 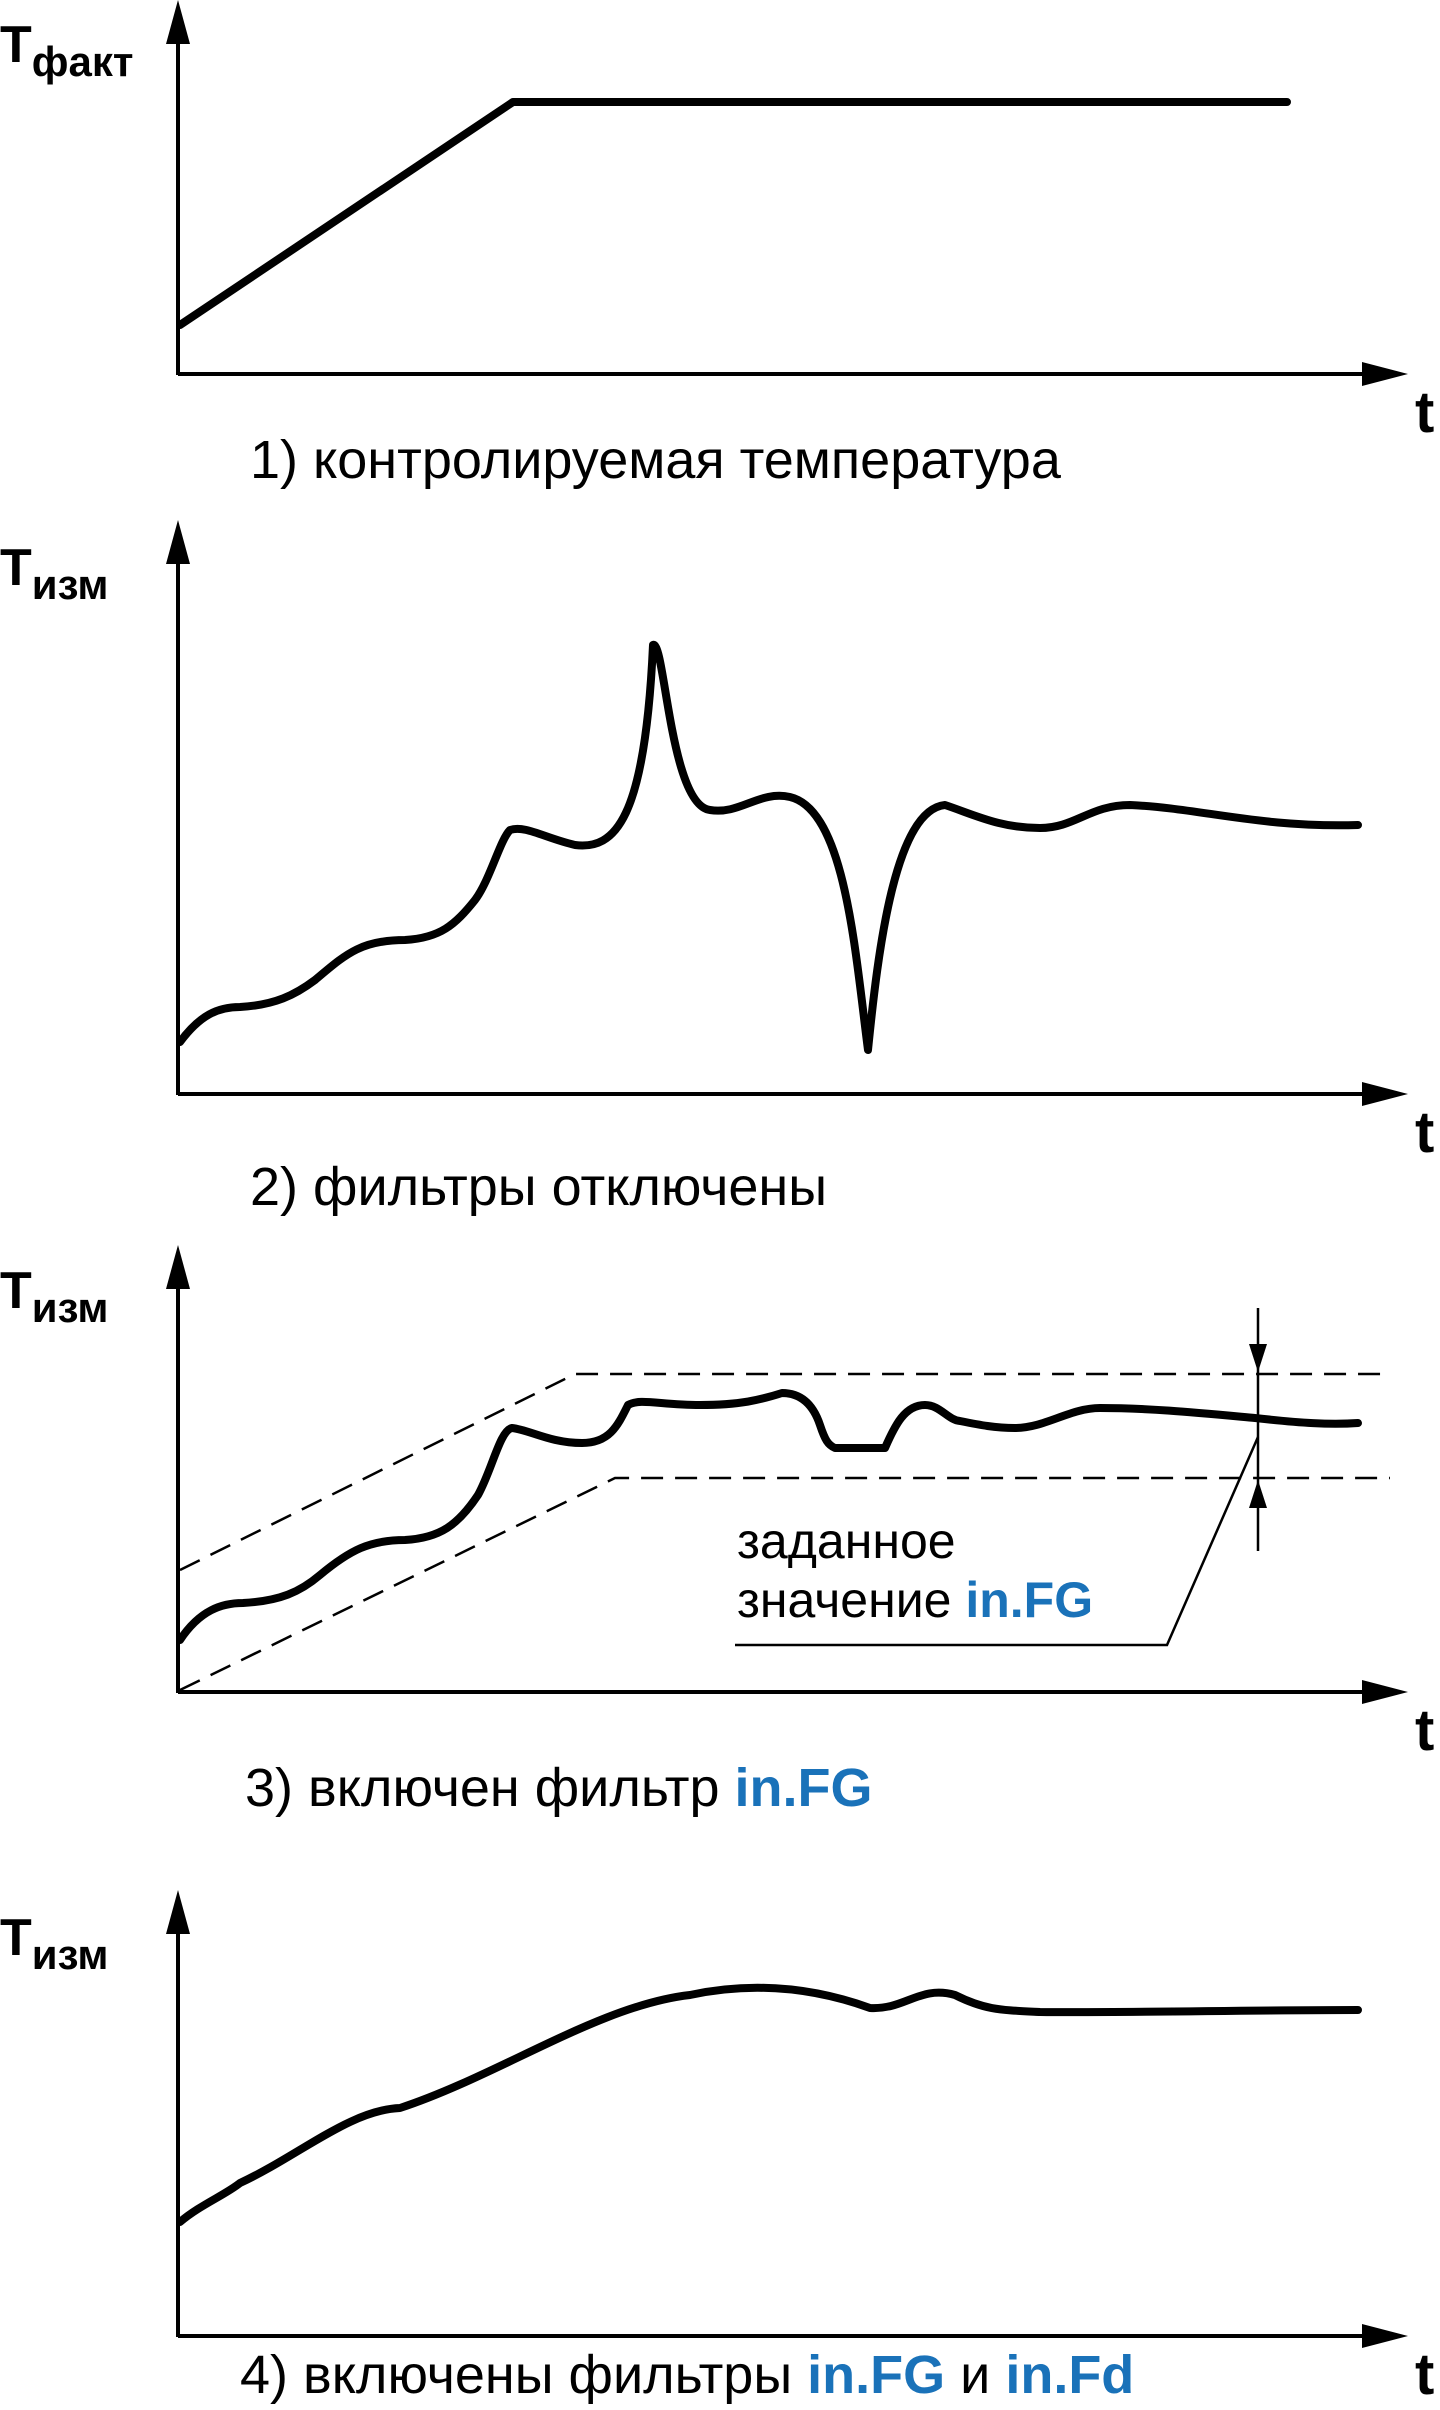 I want to click on panel-3-measured-curve, so click(x=769, y=1516).